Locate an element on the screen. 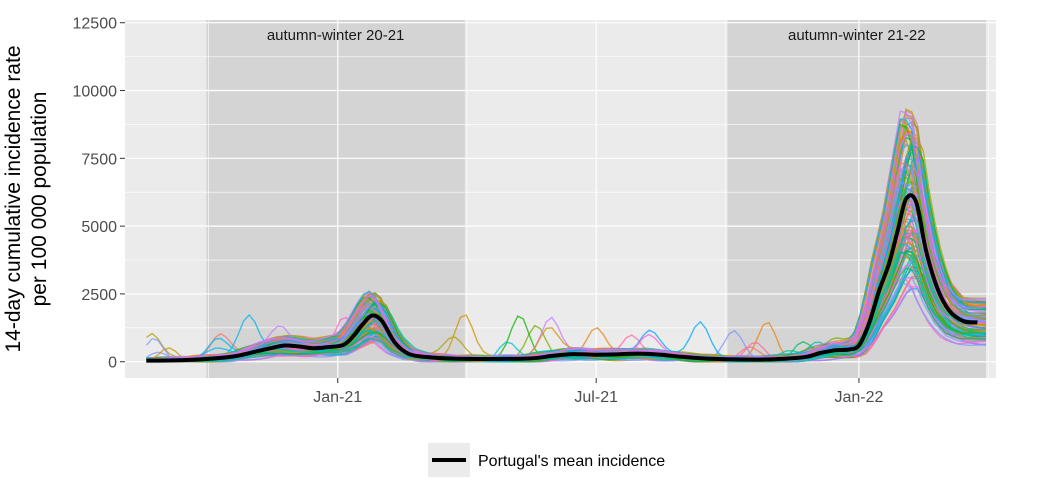 The width and height of the screenshot is (1037, 488). legend: Portugal's mean incidence is located at coordinates (546, 460).